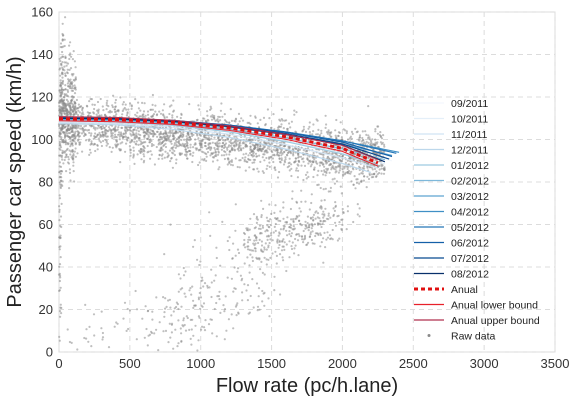  What do you see at coordinates (484, 363) in the screenshot?
I see `x-tick-label: 3000` at bounding box center [484, 363].